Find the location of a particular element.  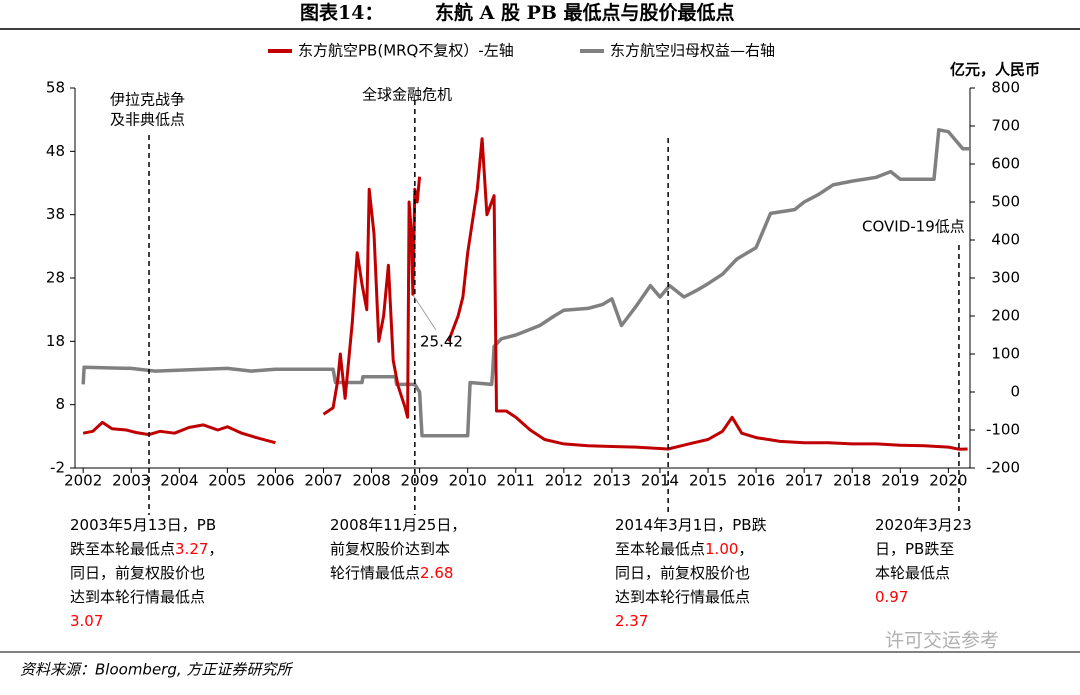

x-tick-label: 2017 is located at coordinates (804, 481).